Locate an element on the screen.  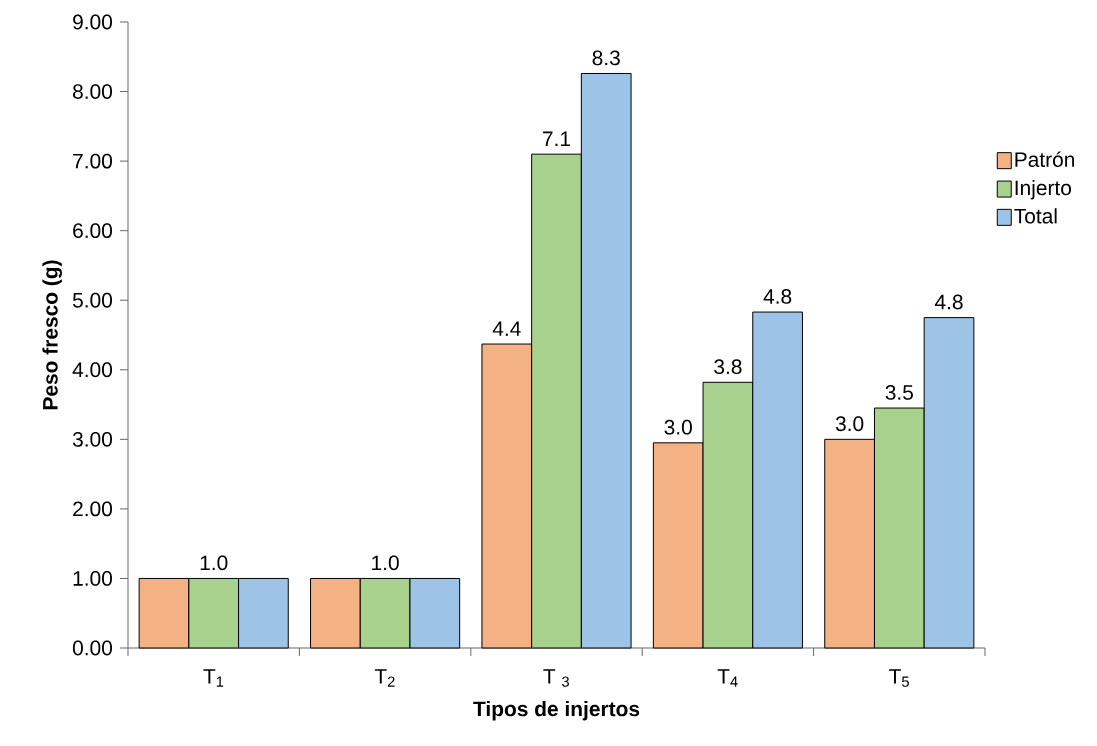
y-tick-label: 4.00 is located at coordinates (92, 370).